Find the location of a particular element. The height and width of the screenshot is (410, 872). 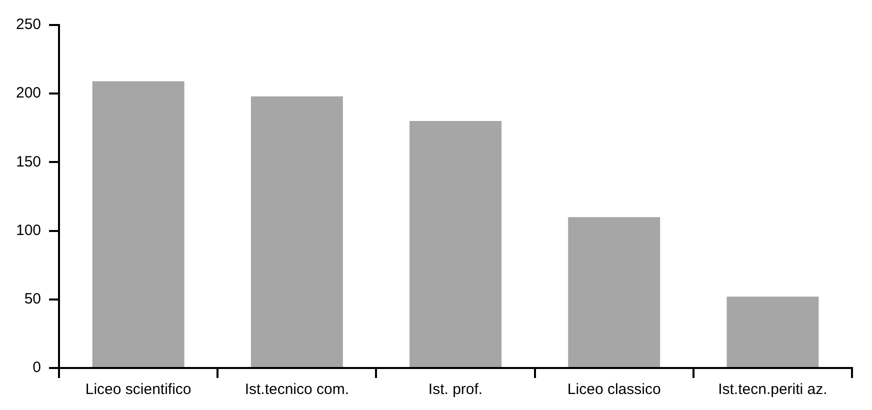

y-tick-label: 100 is located at coordinates (29, 230).